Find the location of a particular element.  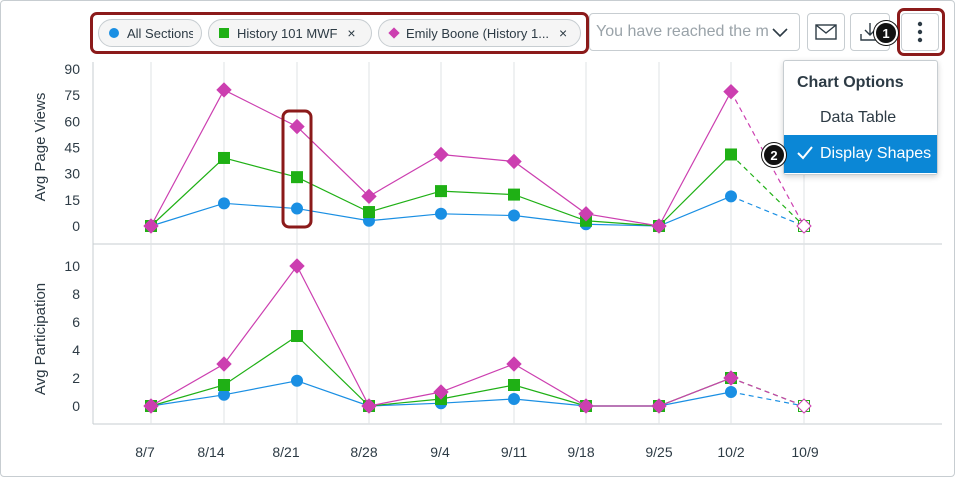

x-tick-label: 9/11 is located at coordinates (514, 452).